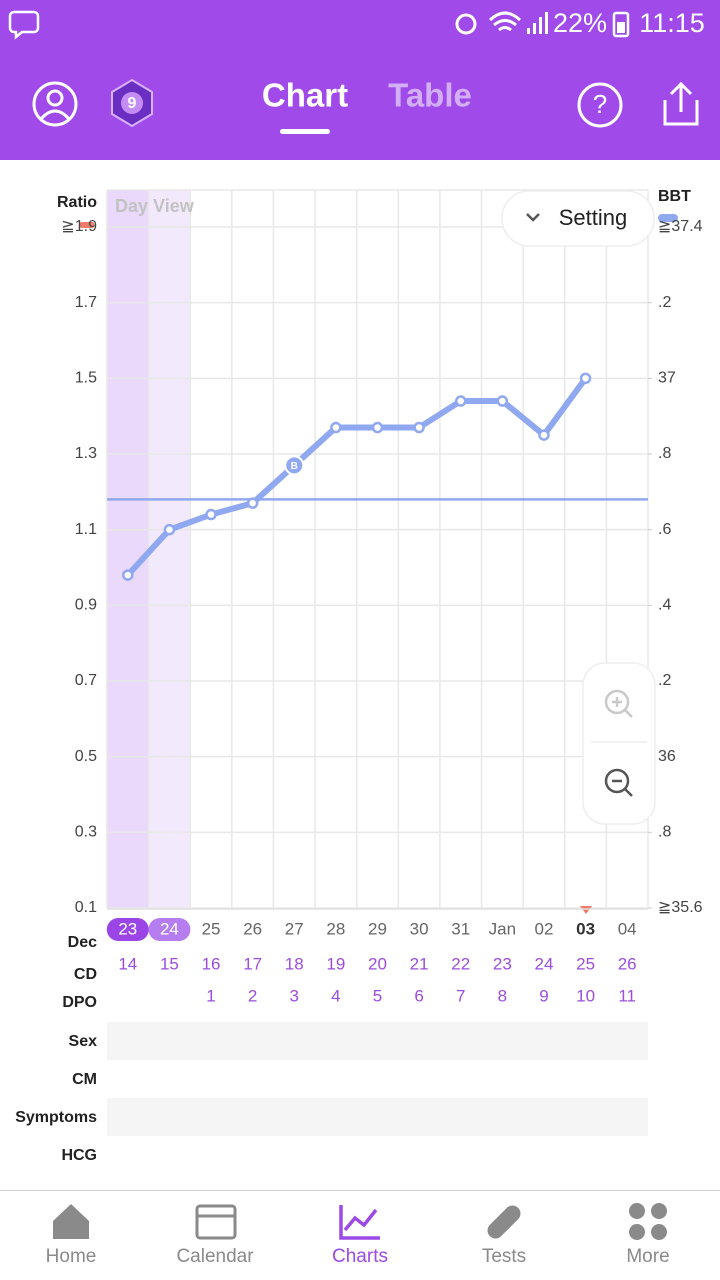 The height and width of the screenshot is (1280, 720). I want to click on x-tick-label: 28, so click(335, 928).